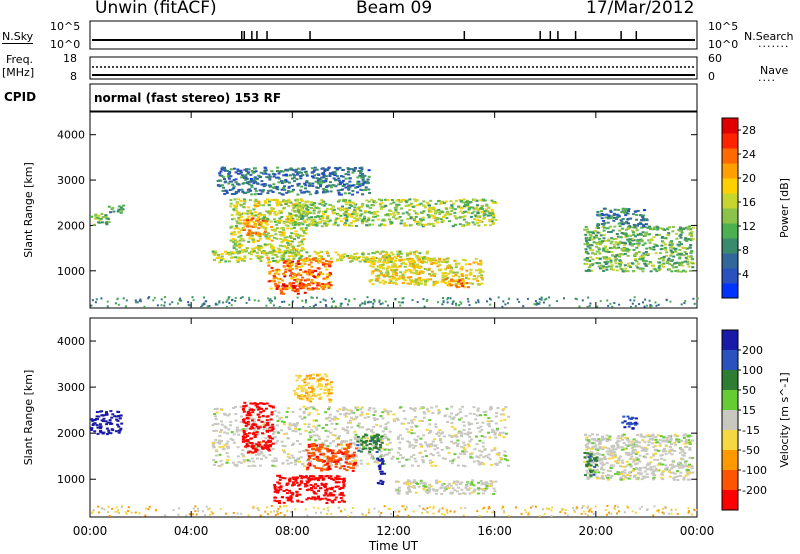 Image resolution: width=800 pixels, height=554 pixels. I want to click on nave-label: Nave, so click(774, 70).